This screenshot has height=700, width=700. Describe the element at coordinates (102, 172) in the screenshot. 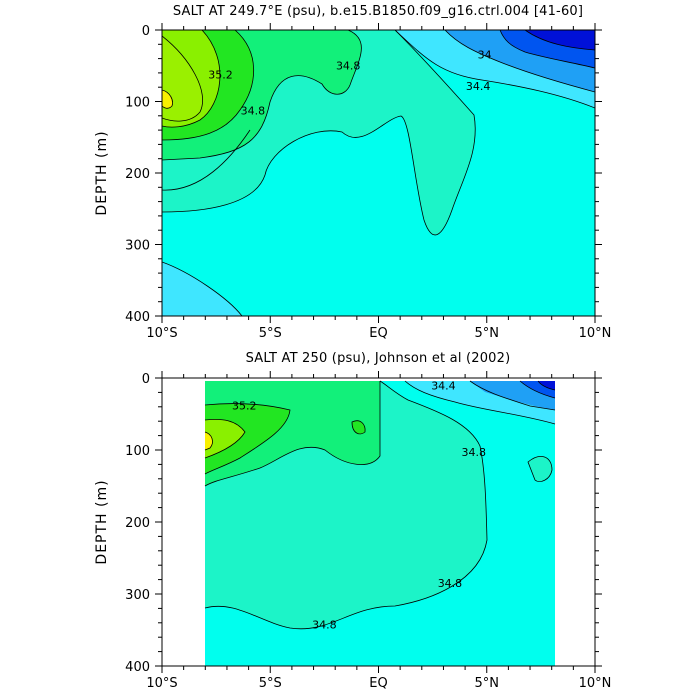

I see `top-y-axis-label: DEPTH (m)` at that location.